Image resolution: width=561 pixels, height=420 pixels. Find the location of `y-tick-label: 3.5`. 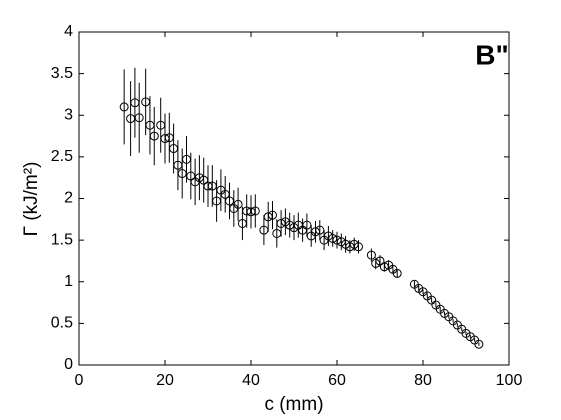

y-tick-label: 3.5 is located at coordinates (62, 73).